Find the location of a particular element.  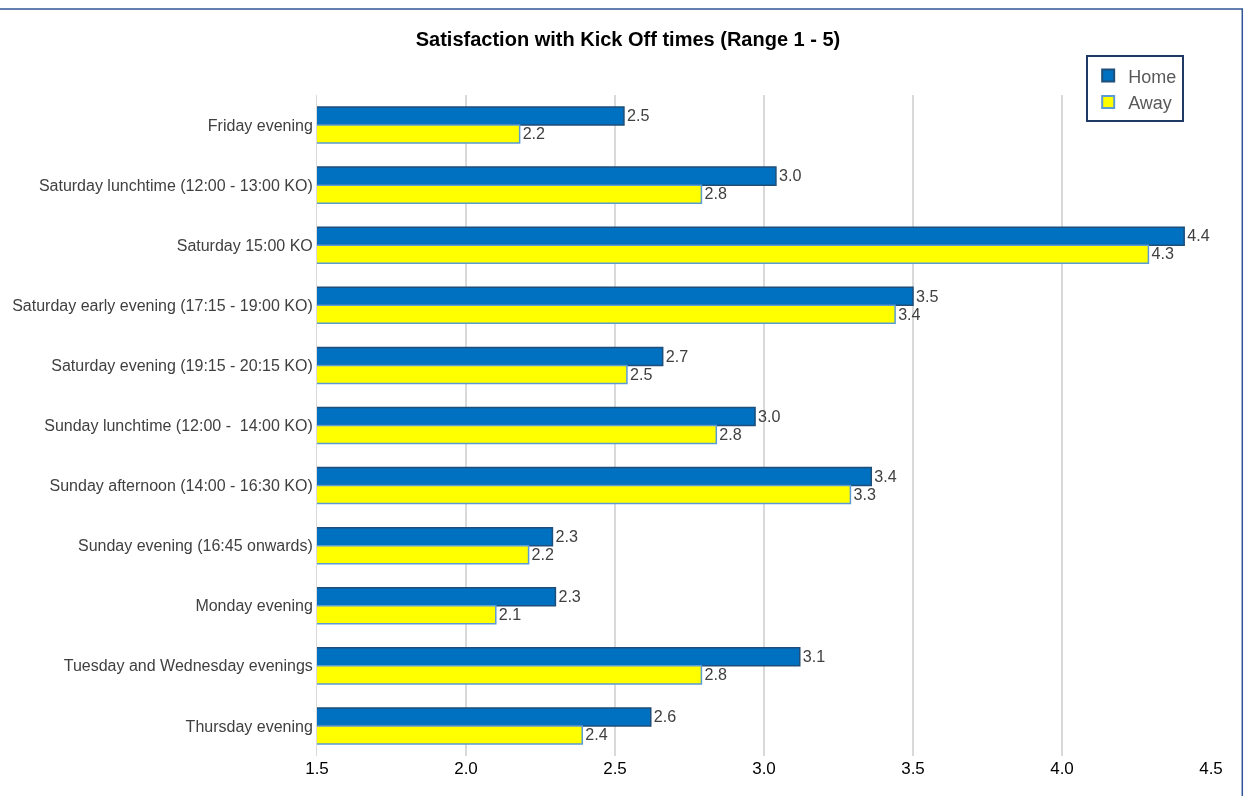

legend-label: Home is located at coordinates (1152, 76).